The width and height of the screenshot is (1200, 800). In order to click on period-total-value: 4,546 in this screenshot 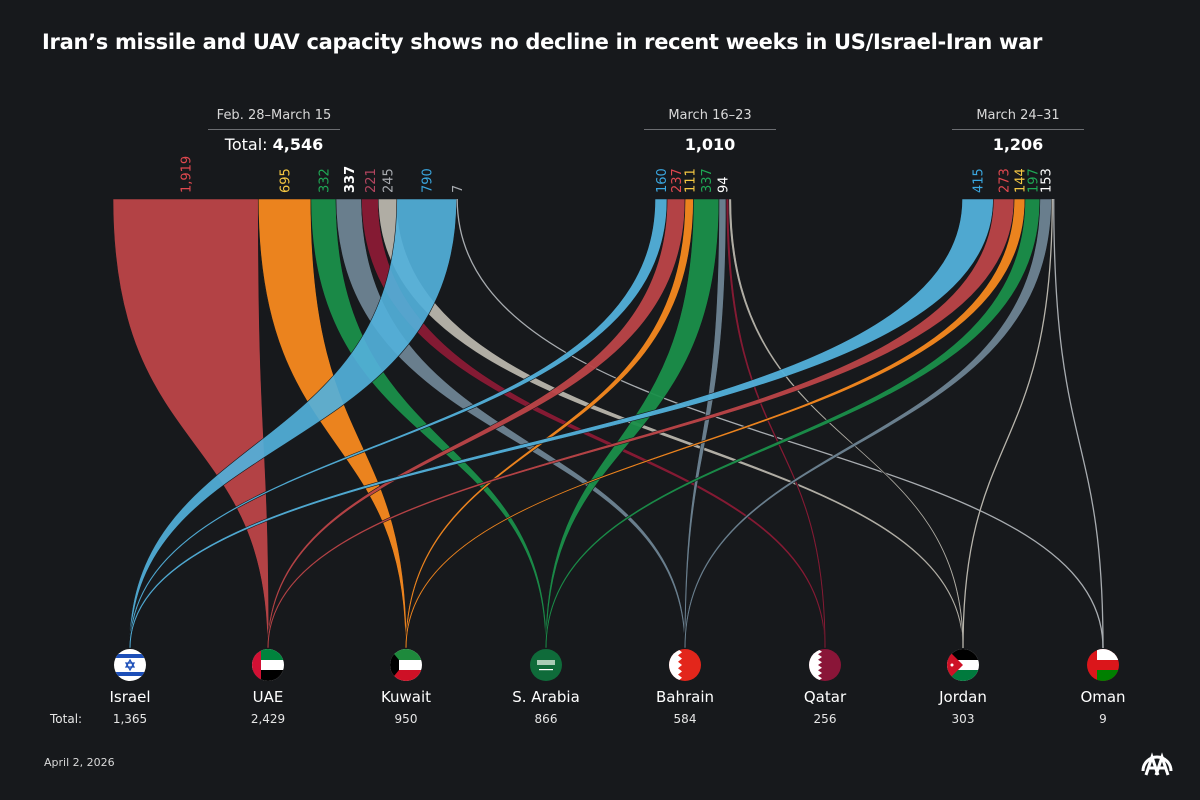, I will do `click(298, 144)`.